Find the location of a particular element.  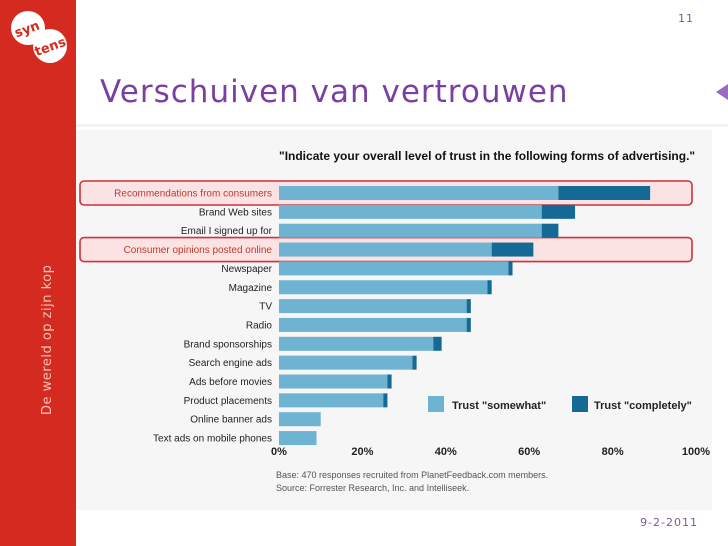

category-label: Magazine is located at coordinates (251, 288).